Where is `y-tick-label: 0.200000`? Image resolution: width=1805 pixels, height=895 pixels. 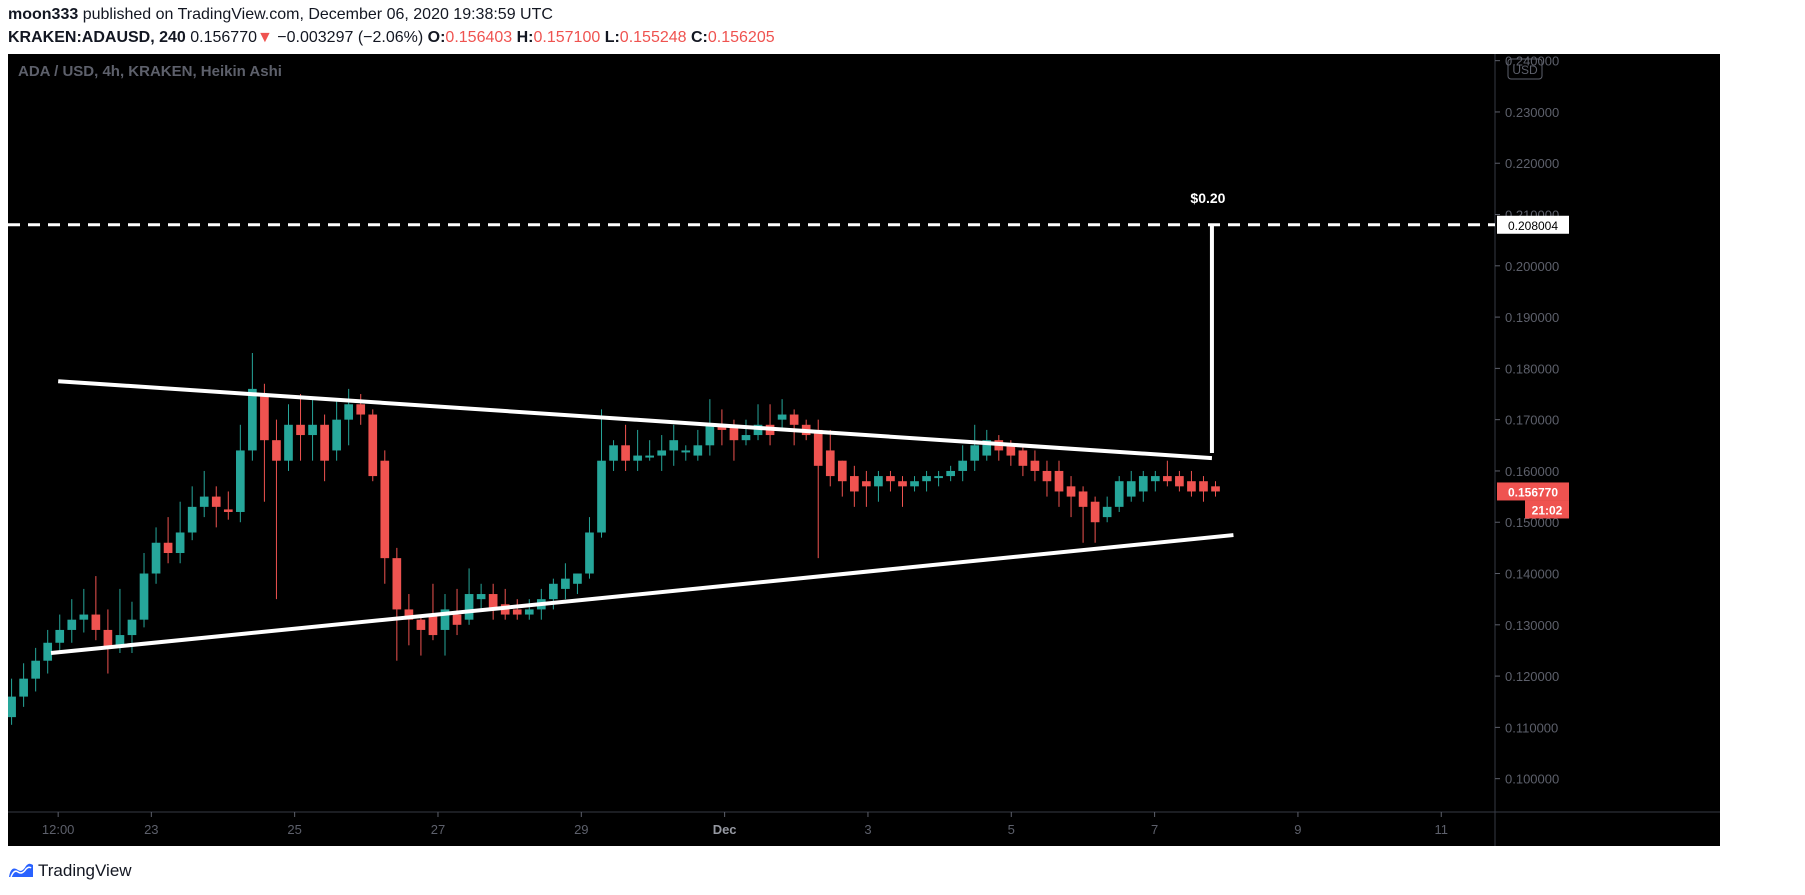 y-tick-label: 0.200000 is located at coordinates (1532, 266).